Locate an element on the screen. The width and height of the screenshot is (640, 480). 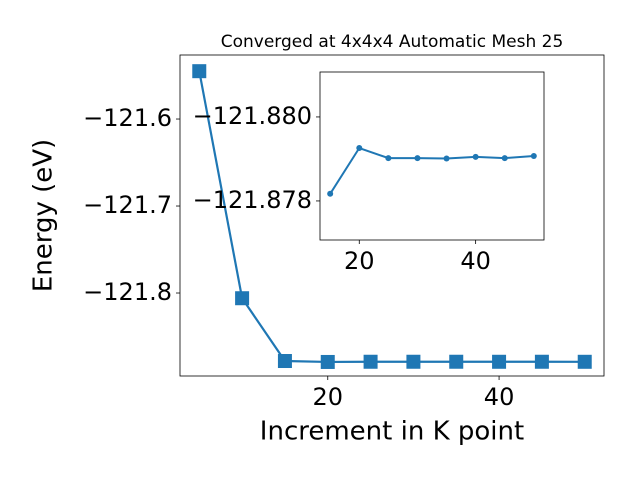
y-tick-label: −121.6 is located at coordinates (127, 118).